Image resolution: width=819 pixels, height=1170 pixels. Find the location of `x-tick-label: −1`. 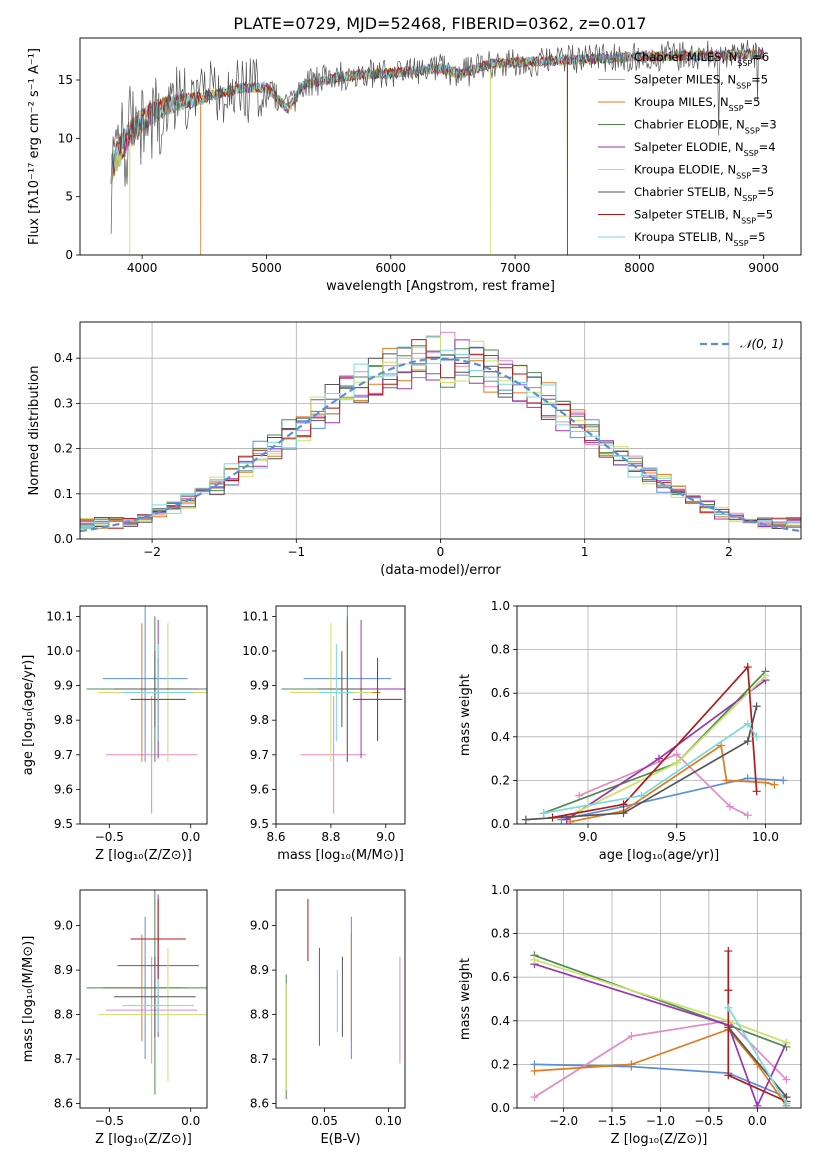

x-tick-label: −1 is located at coordinates (296, 552).